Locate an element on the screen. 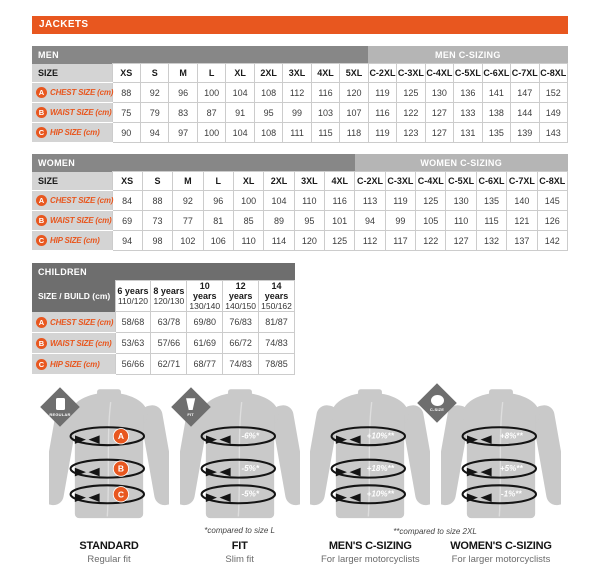 This screenshot has width=600, height=581. badge-content: REGULAR is located at coordinates (60, 407).